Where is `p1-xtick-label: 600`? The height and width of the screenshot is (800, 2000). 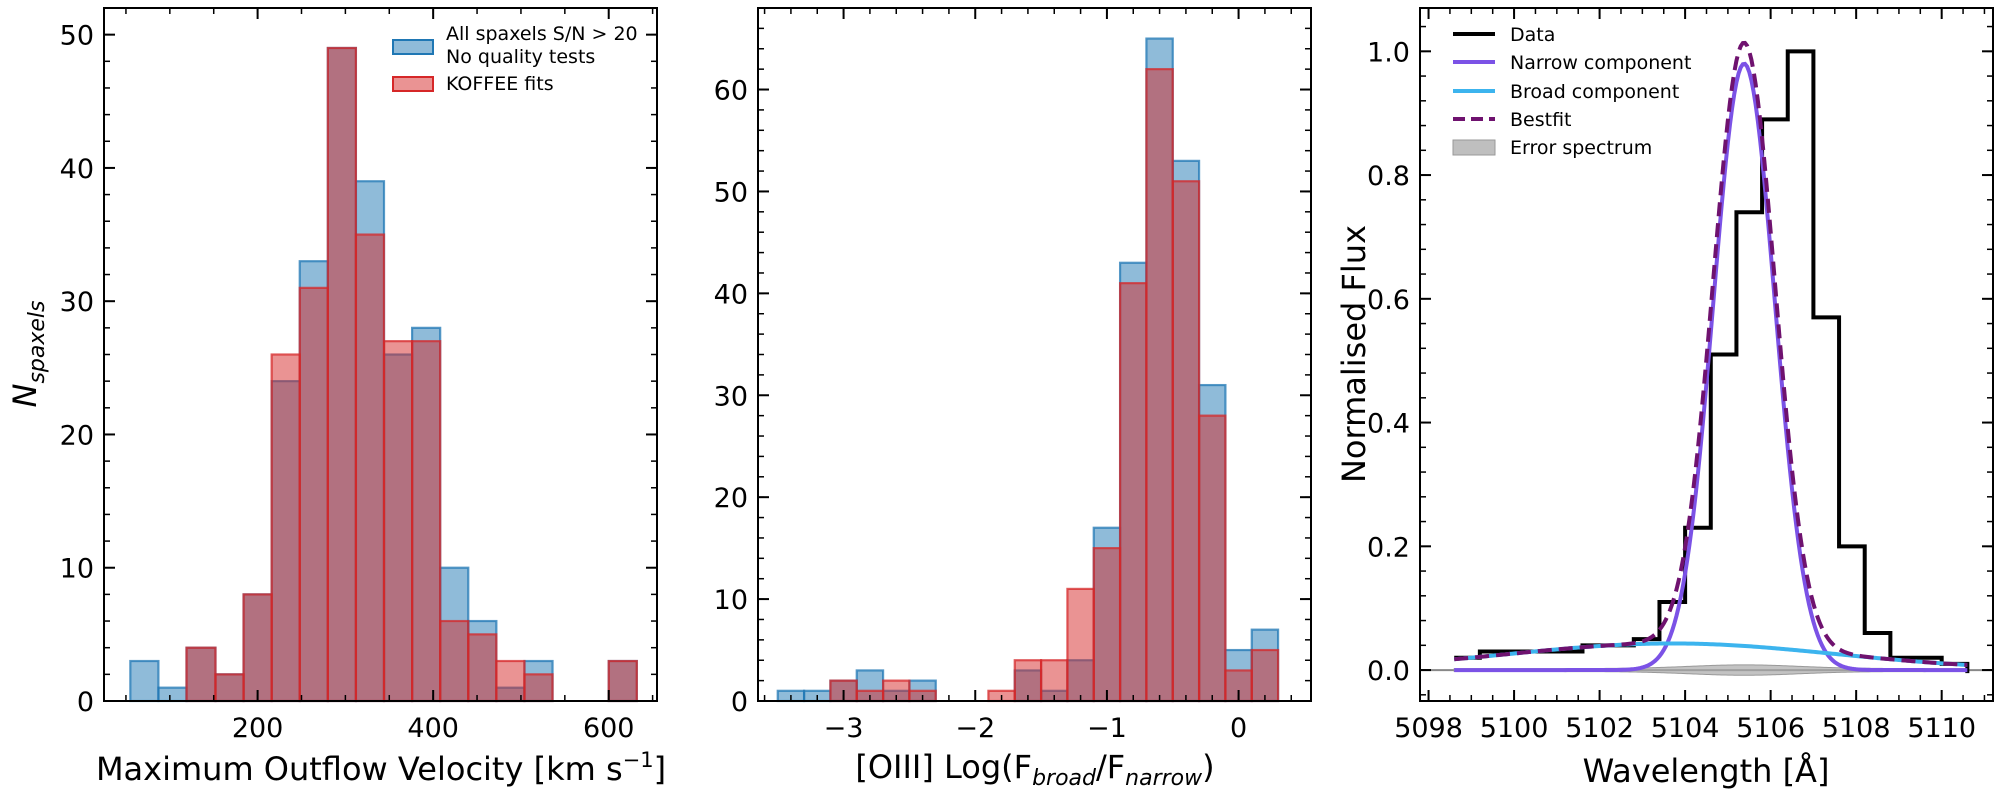 p1-xtick-label: 600 is located at coordinates (609, 728).